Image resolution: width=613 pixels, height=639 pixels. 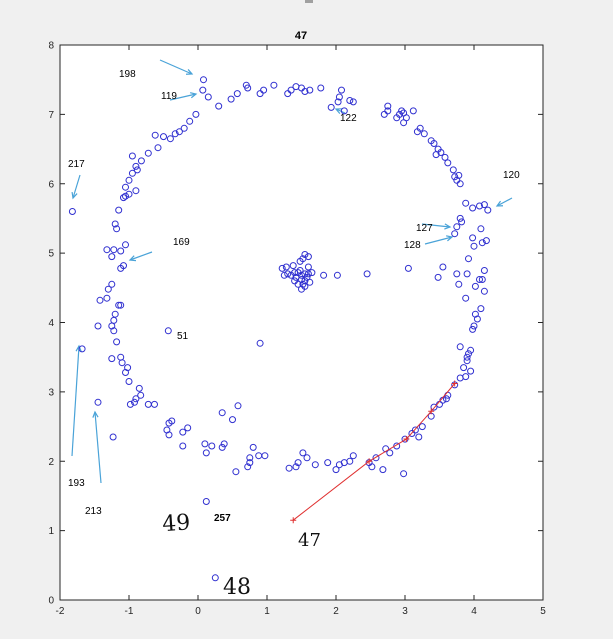 What do you see at coordinates (51, 115) in the screenshot?
I see `y-tick-label: 7` at bounding box center [51, 115].